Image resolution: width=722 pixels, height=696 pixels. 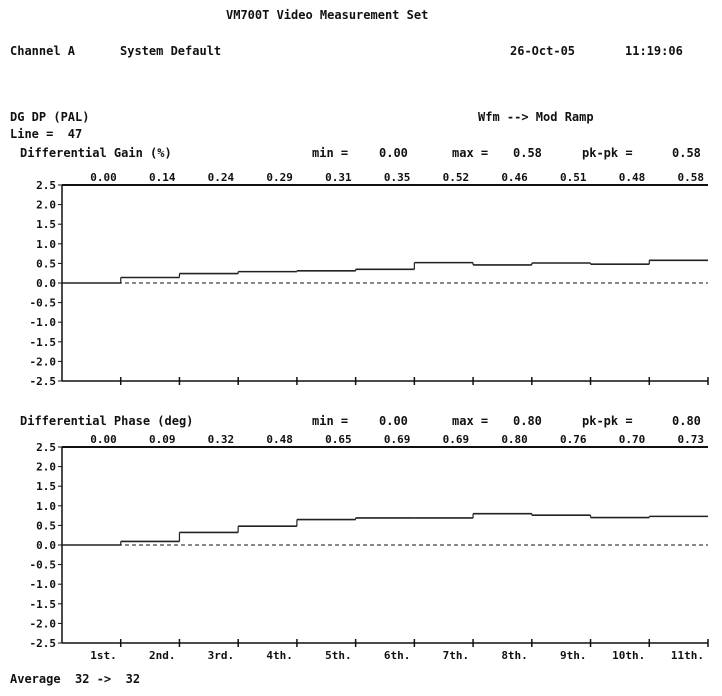 What do you see at coordinates (43, 381) in the screenshot?
I see `dg-ytick-label: -2.5` at bounding box center [43, 381].